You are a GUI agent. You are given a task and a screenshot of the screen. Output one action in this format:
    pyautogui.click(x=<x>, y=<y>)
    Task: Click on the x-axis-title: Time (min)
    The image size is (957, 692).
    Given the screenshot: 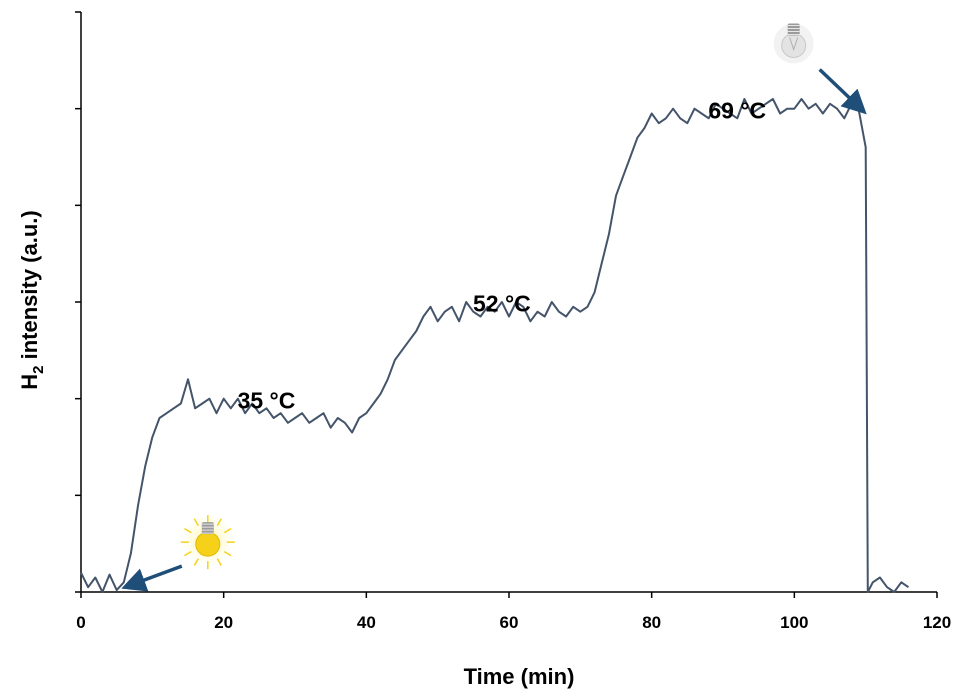 What is the action you would take?
    pyautogui.click(x=519, y=676)
    